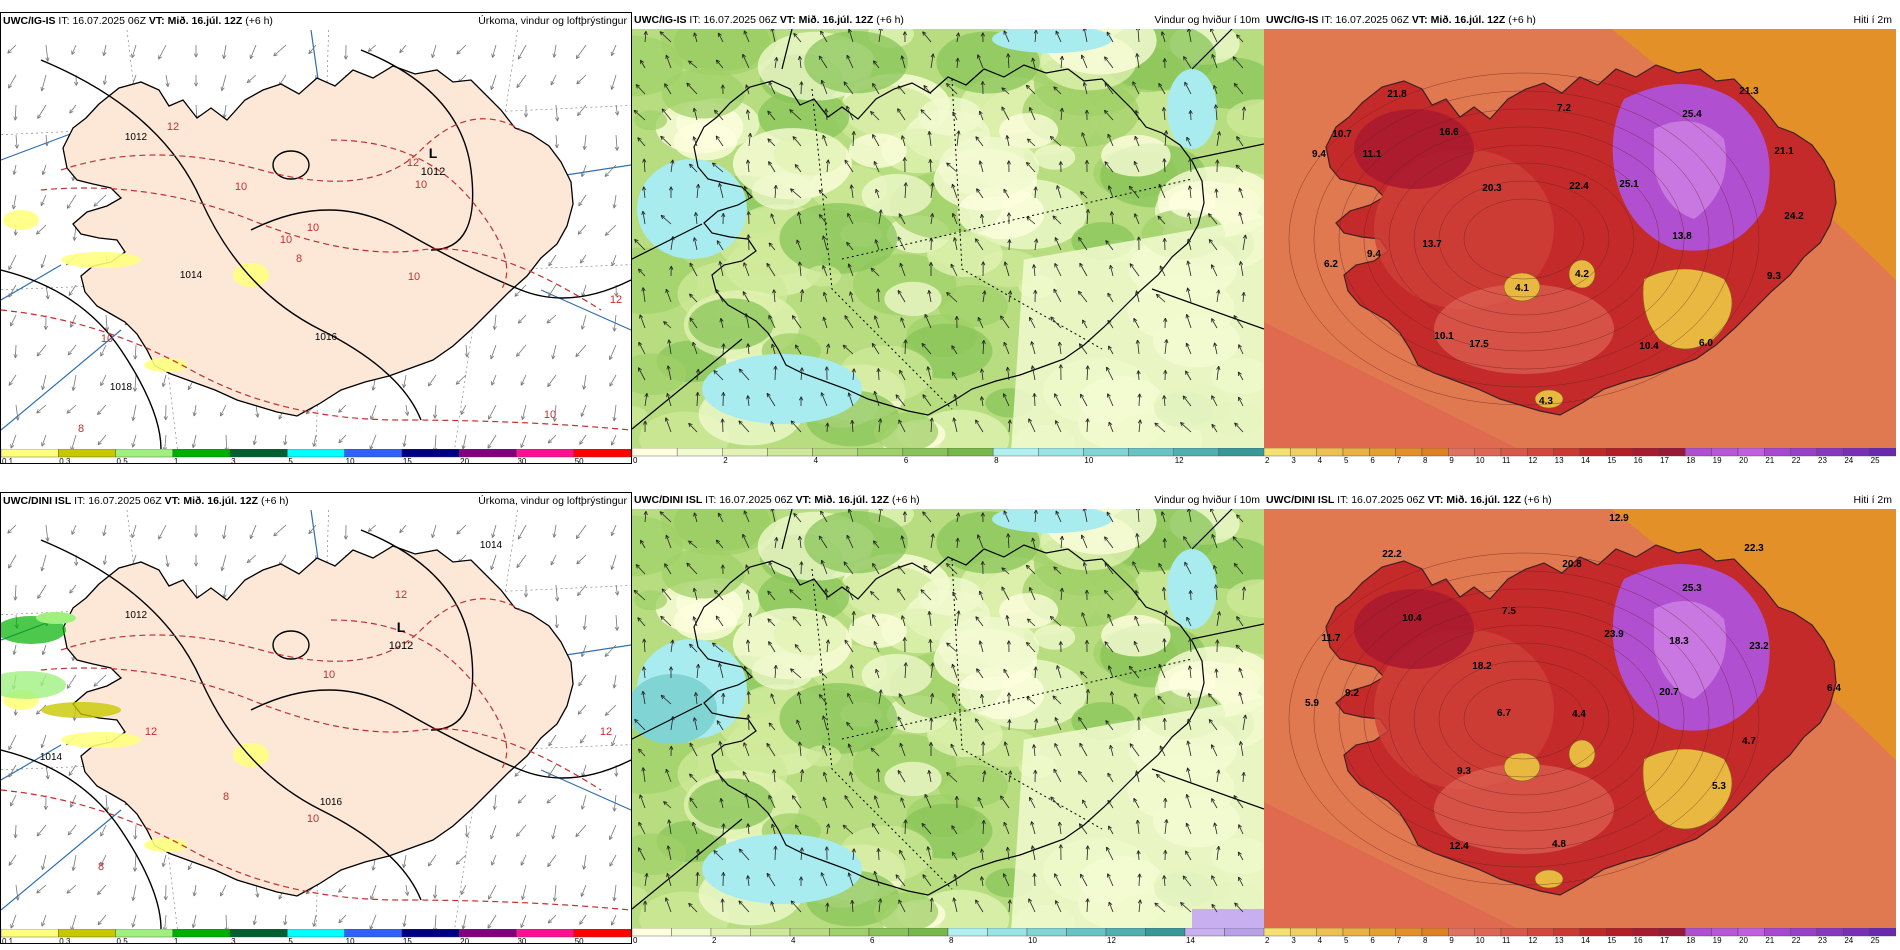 This screenshot has width=1900, height=950. Describe the element at coordinates (1444, 336) in the screenshot. I see `temperature-label: 10.1` at that location.